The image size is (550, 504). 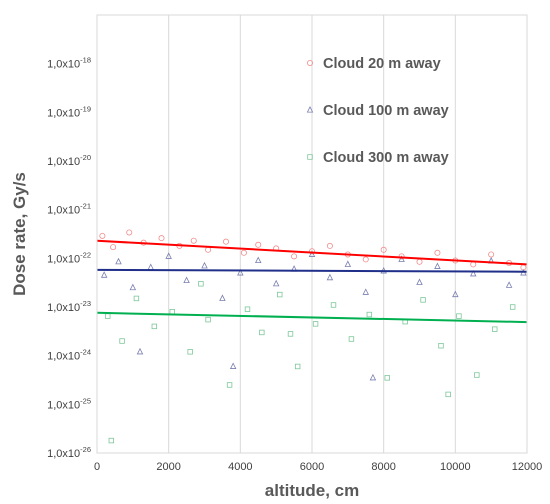 What do you see at coordinates (312, 281) in the screenshot?
I see `trend-layer` at bounding box center [312, 281].